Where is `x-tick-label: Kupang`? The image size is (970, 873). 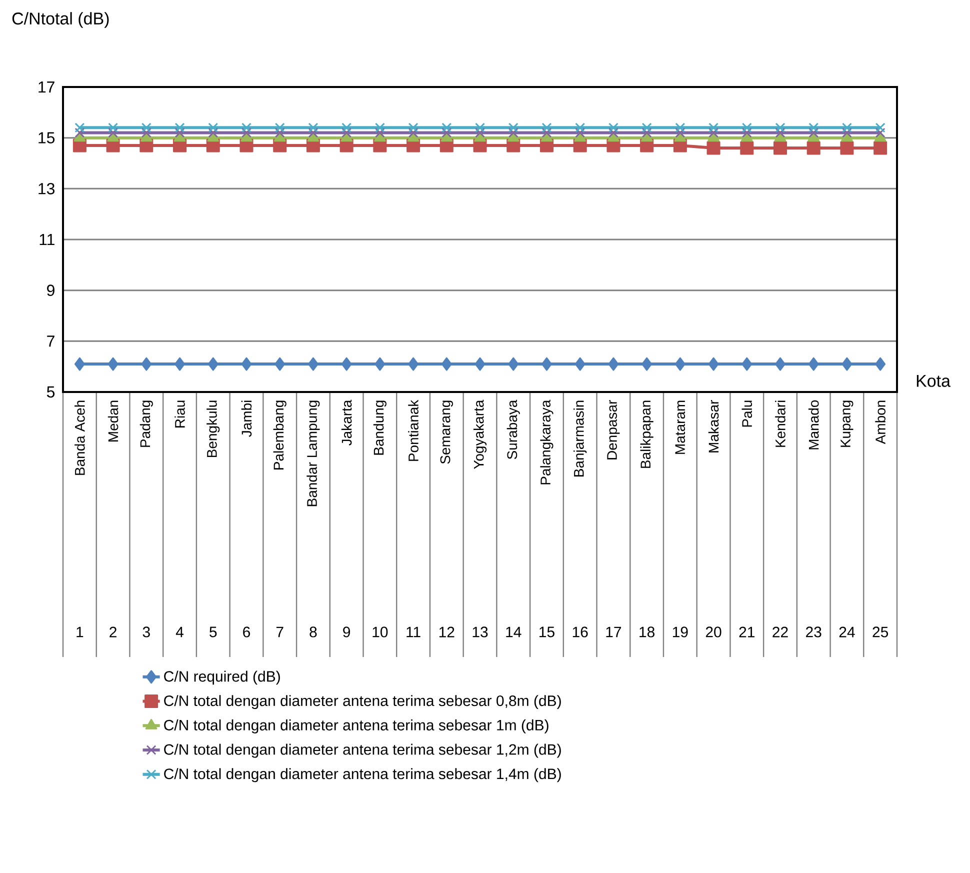 x-tick-label: Kupang is located at coordinates (847, 423).